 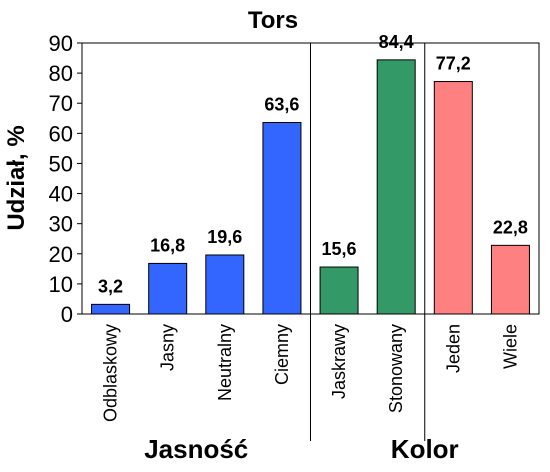 What do you see at coordinates (61, 224) in the screenshot?
I see `y-tick-label: 30` at bounding box center [61, 224].